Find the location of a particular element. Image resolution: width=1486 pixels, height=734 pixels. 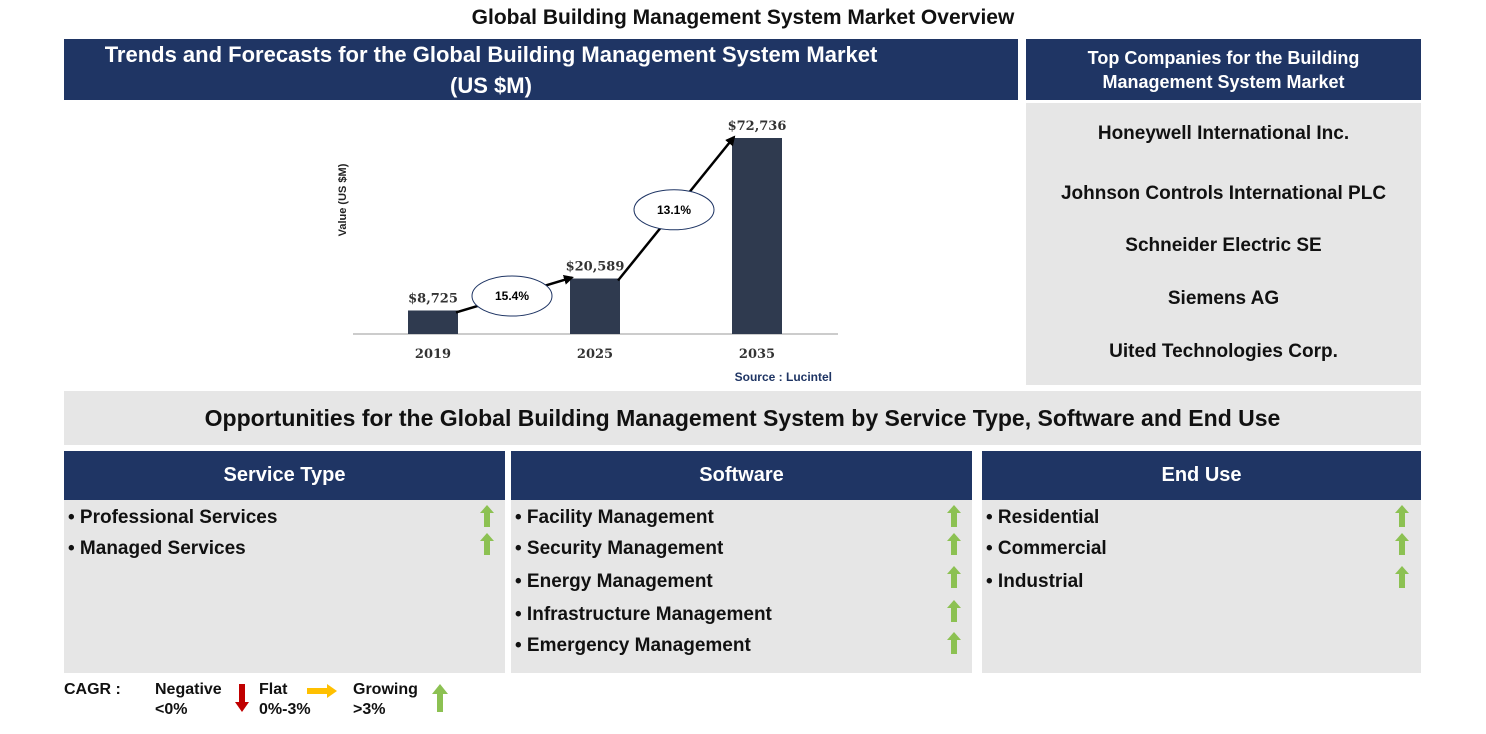

legend-label: CAGR : is located at coordinates (92, 689).